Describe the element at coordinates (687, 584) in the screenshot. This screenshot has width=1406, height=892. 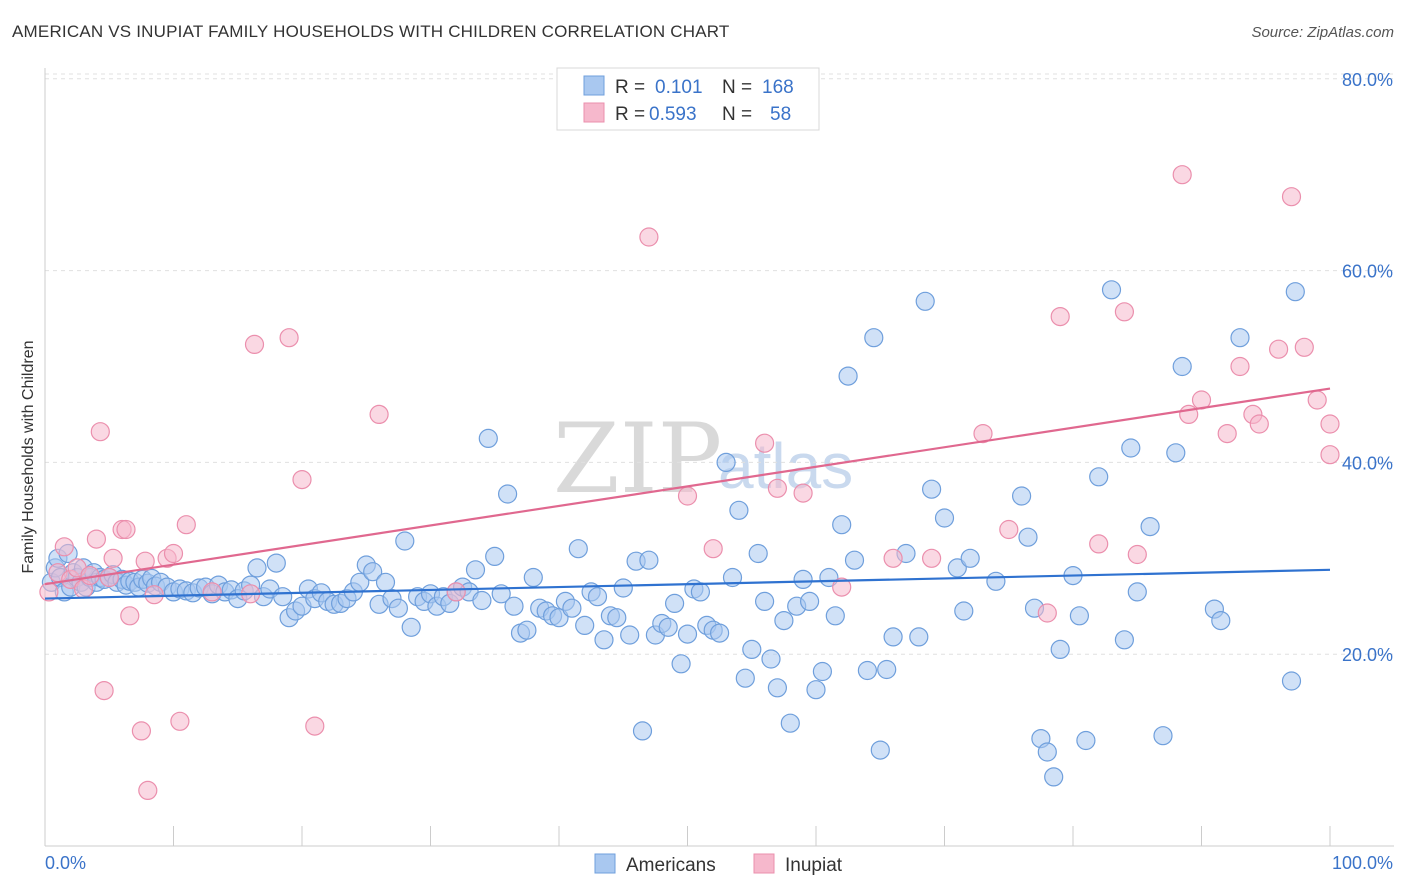
I see `american-trend-line` at that location.